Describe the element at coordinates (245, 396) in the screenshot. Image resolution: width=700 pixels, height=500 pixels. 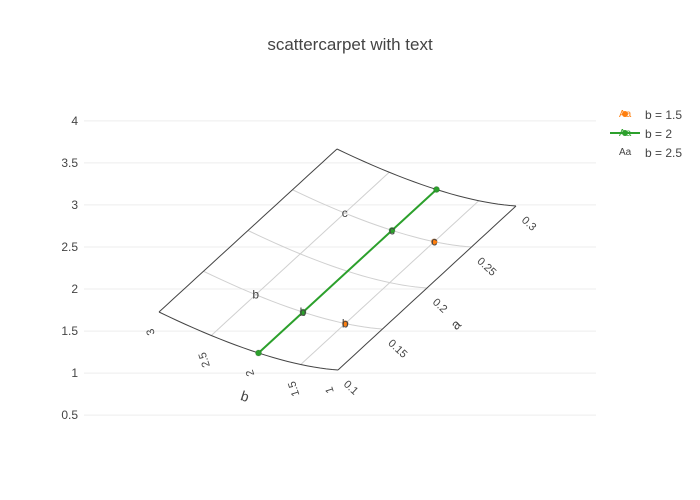
I see `b-axis-title: b` at that location.